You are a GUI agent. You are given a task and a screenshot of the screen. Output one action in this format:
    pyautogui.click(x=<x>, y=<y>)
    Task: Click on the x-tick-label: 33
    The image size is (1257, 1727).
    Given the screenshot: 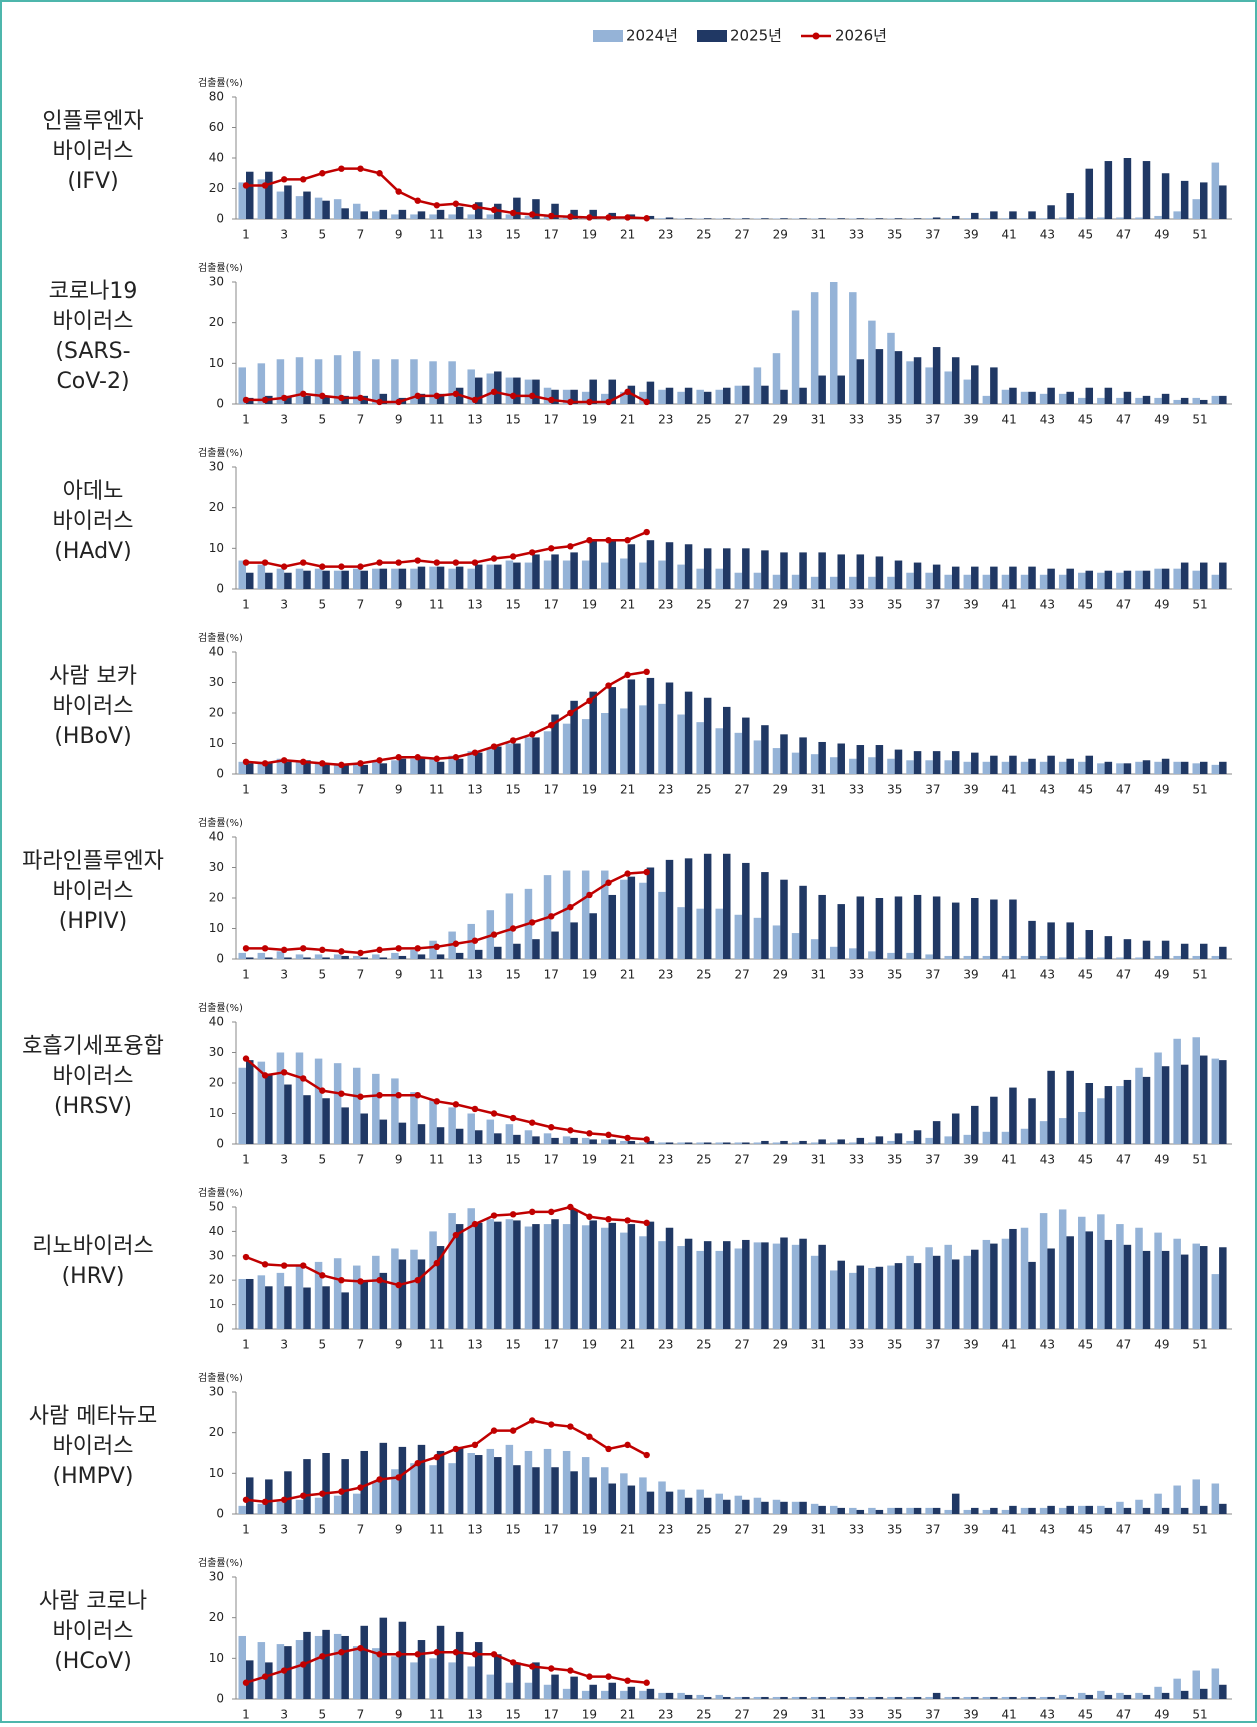 What is the action you would take?
    pyautogui.click(x=856, y=1530)
    